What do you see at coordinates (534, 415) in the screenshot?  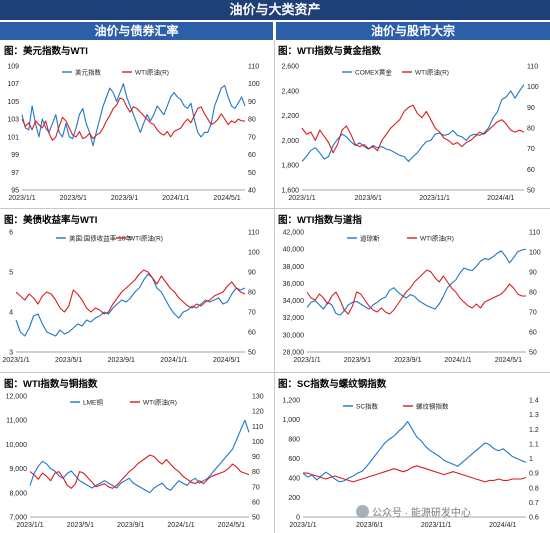 I see `right-tick-label: 1.3` at bounding box center [534, 415].